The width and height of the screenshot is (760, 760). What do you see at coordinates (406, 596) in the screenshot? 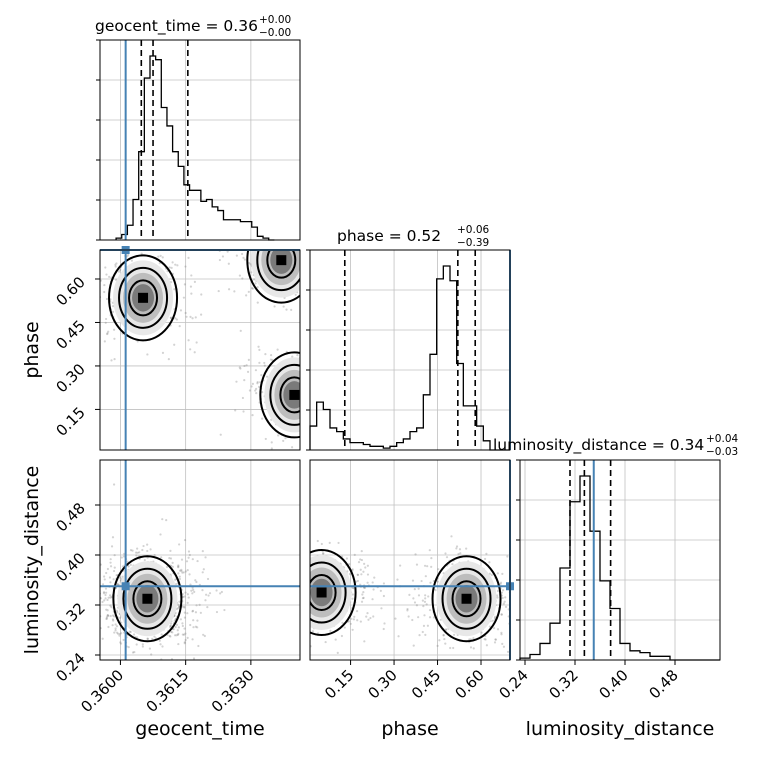
I see `contours-luminosity_distance-vs-phase` at bounding box center [406, 596].